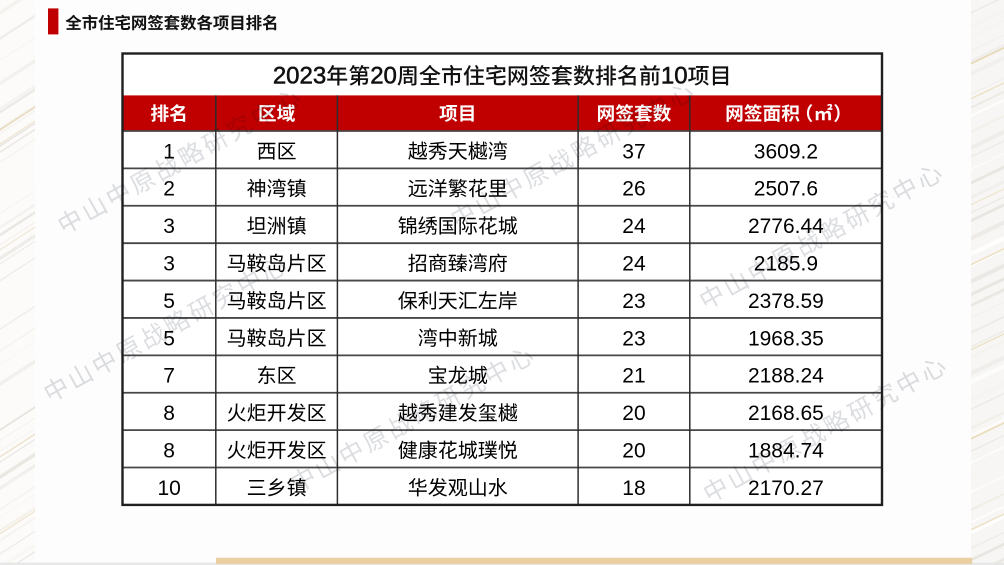 The height and width of the screenshot is (565, 1004). I want to click on svg-text: 37, so click(633, 151).